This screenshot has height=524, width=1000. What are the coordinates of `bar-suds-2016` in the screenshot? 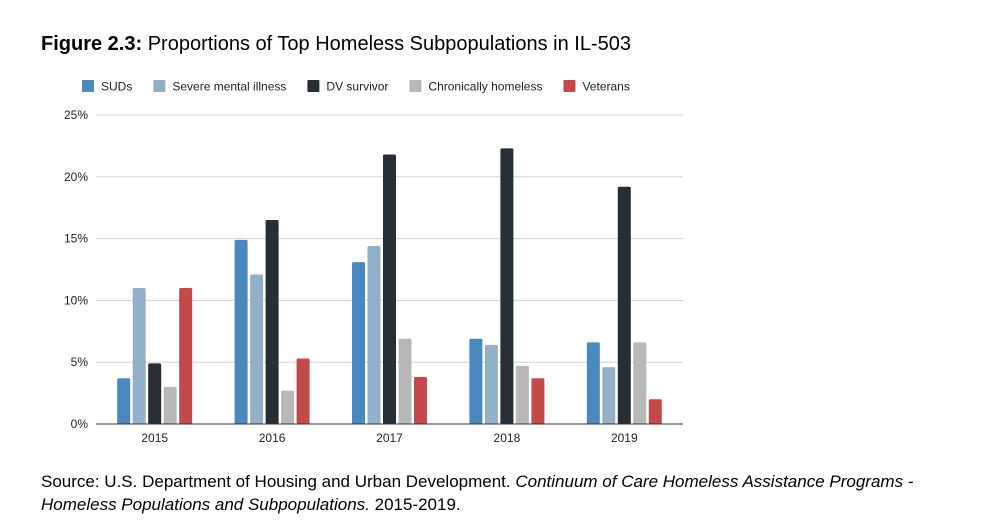 It's located at (241, 331).